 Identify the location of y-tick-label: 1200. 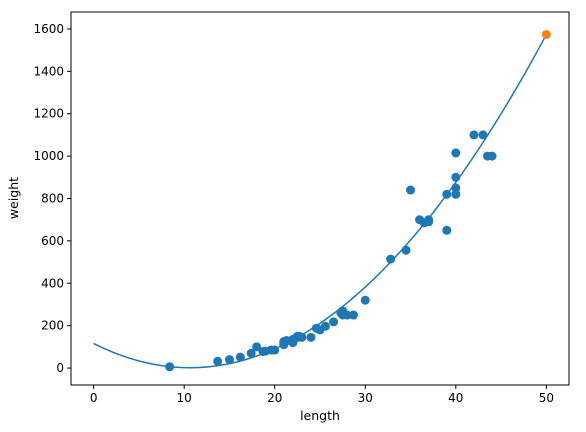
(48, 114).